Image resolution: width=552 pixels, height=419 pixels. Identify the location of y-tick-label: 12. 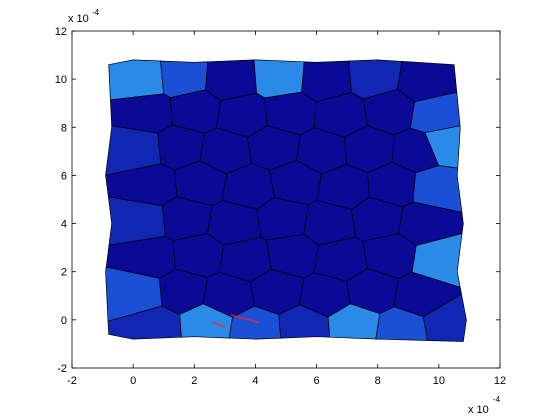
(61, 32).